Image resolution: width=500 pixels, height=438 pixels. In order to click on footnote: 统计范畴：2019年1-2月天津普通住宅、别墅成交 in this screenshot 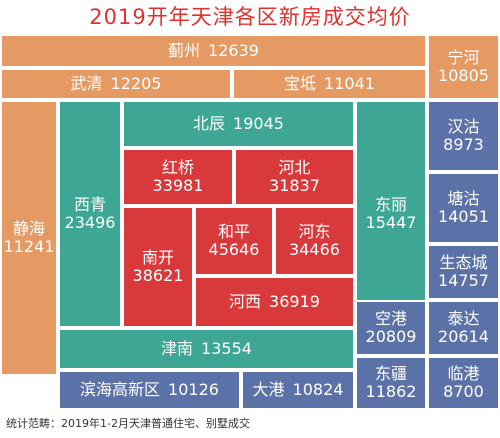, I will do `click(128, 423)`.